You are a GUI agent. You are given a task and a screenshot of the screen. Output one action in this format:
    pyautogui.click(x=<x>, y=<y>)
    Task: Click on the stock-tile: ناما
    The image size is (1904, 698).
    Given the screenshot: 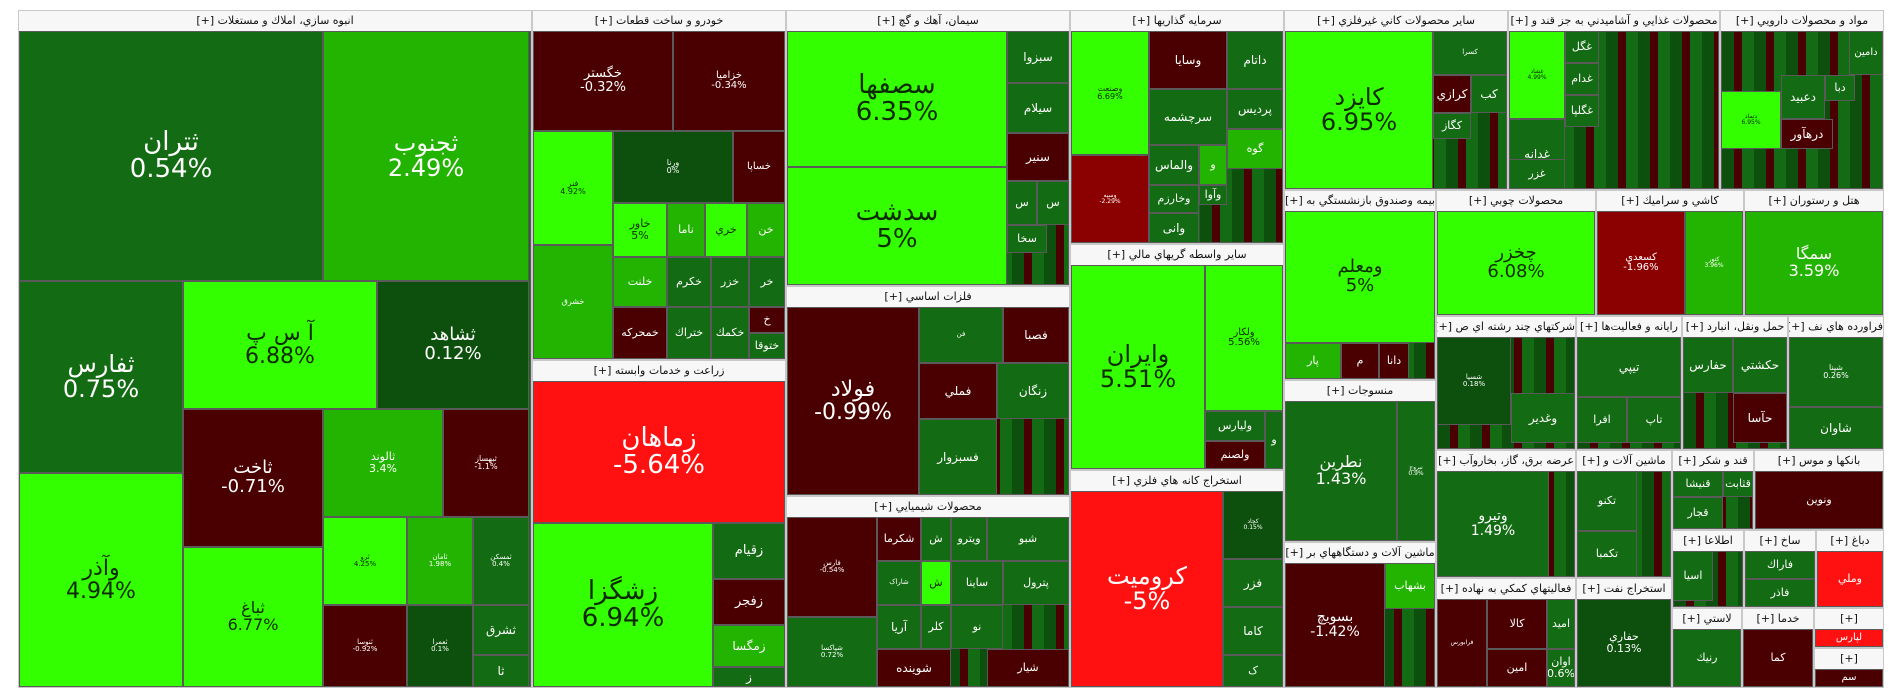 What is the action you would take?
    pyautogui.click(x=686, y=230)
    